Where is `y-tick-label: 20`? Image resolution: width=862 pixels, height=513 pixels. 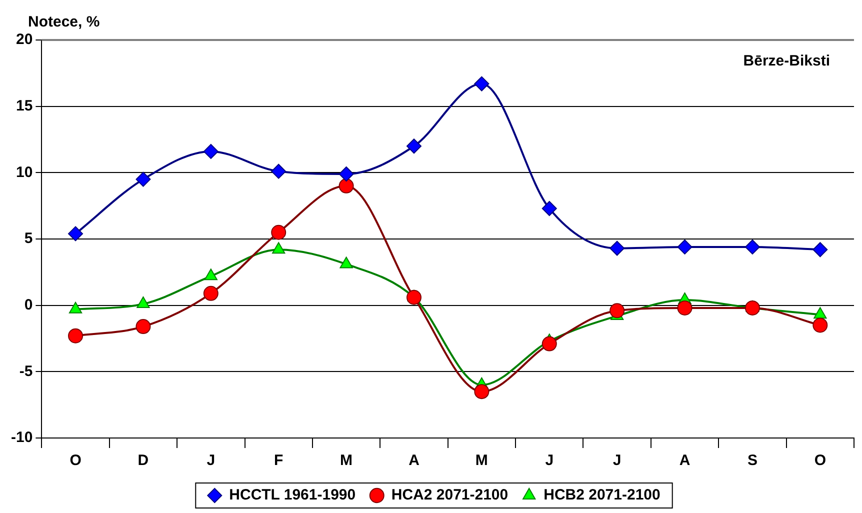 y-tick-label: 20 is located at coordinates (24, 39).